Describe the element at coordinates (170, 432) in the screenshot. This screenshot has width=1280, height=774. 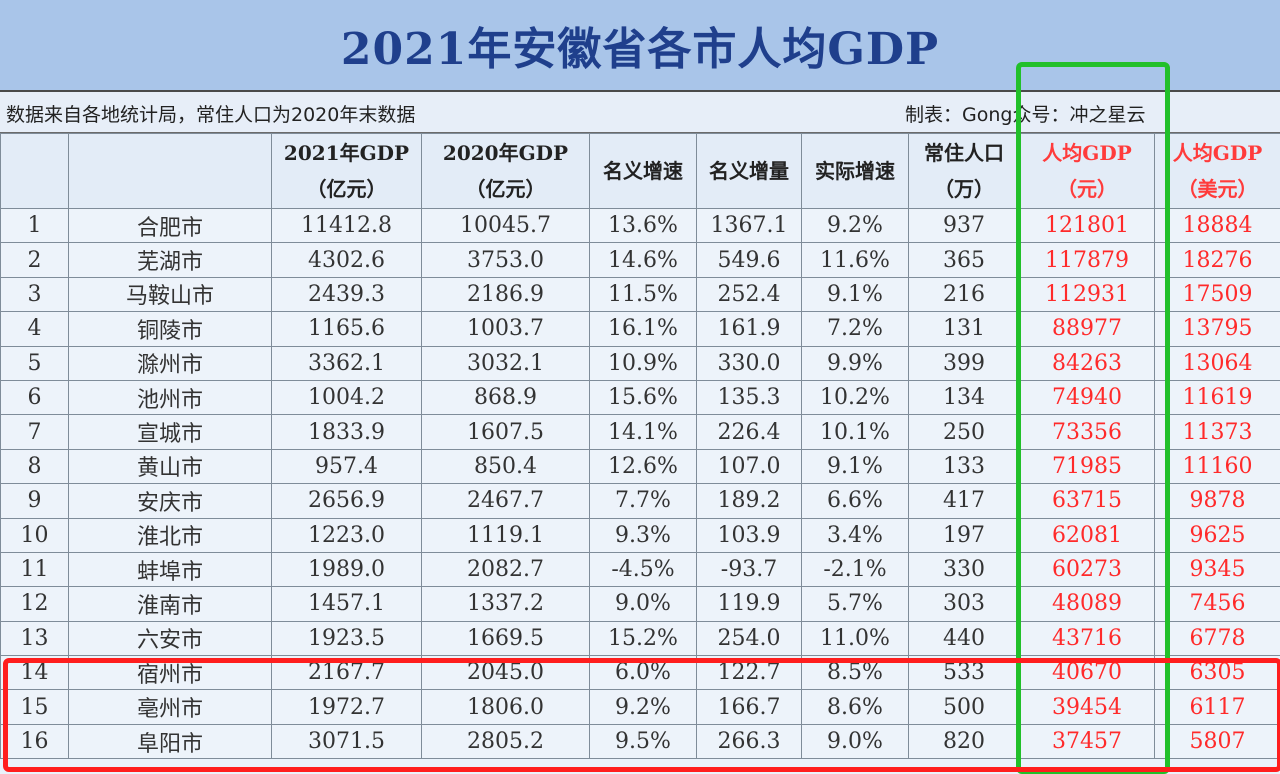
I see `cell-city: 宣城市` at that location.